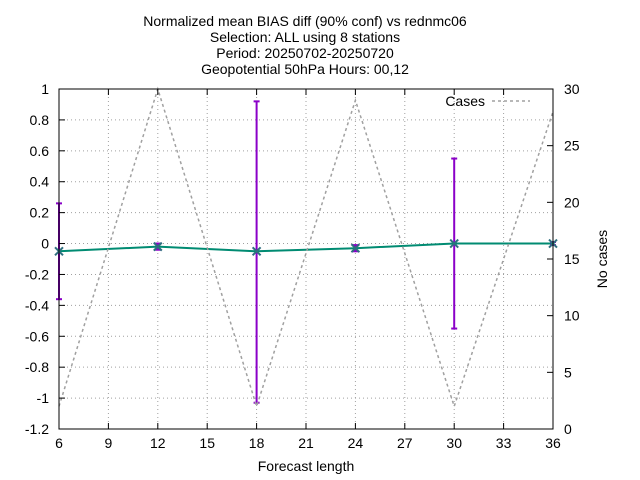  Describe the element at coordinates (45, 89) in the screenshot. I see `y-tick-label: 1` at that location.